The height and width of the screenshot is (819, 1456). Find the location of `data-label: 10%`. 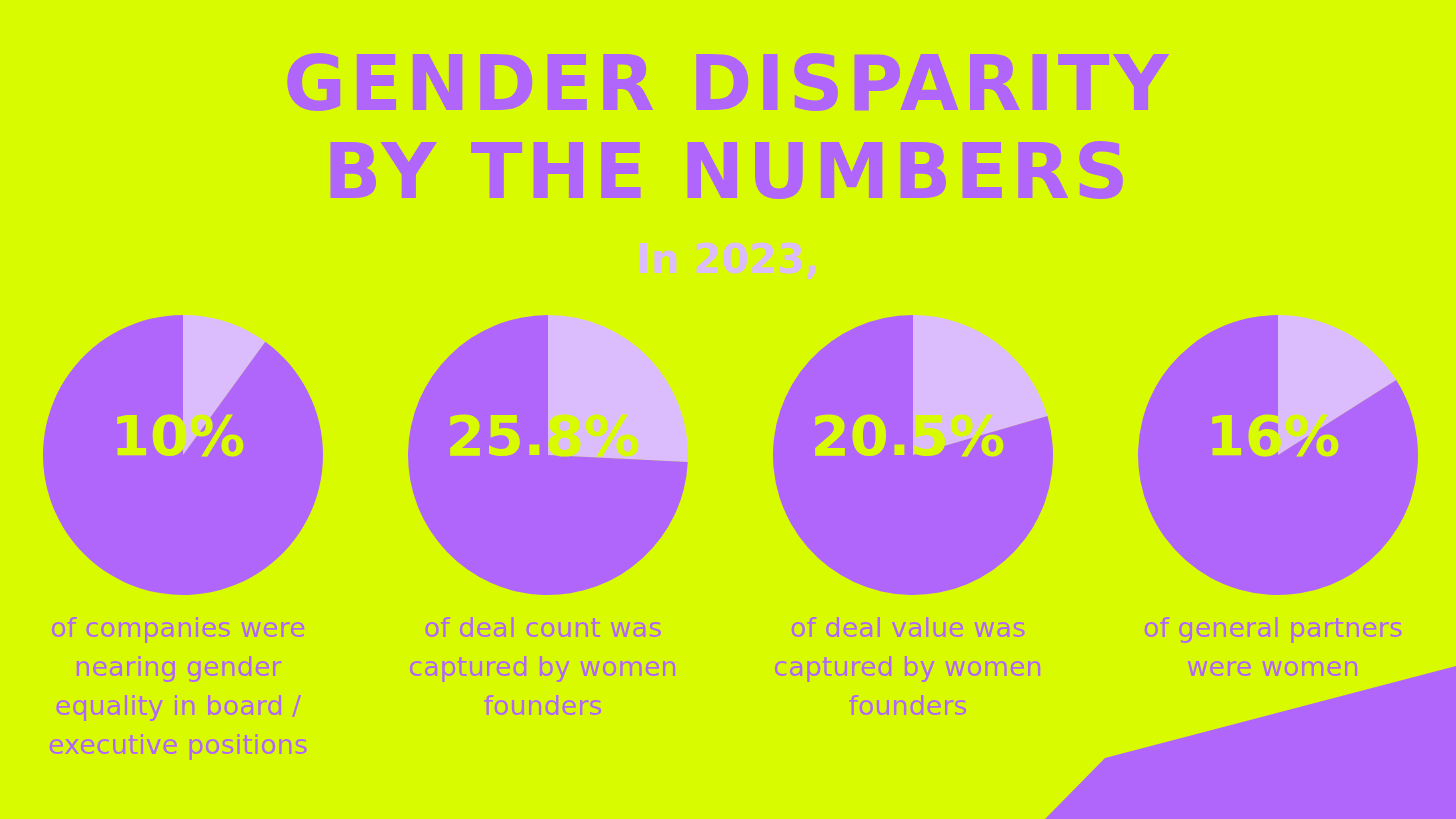

data-label: 10% is located at coordinates (177, 436).